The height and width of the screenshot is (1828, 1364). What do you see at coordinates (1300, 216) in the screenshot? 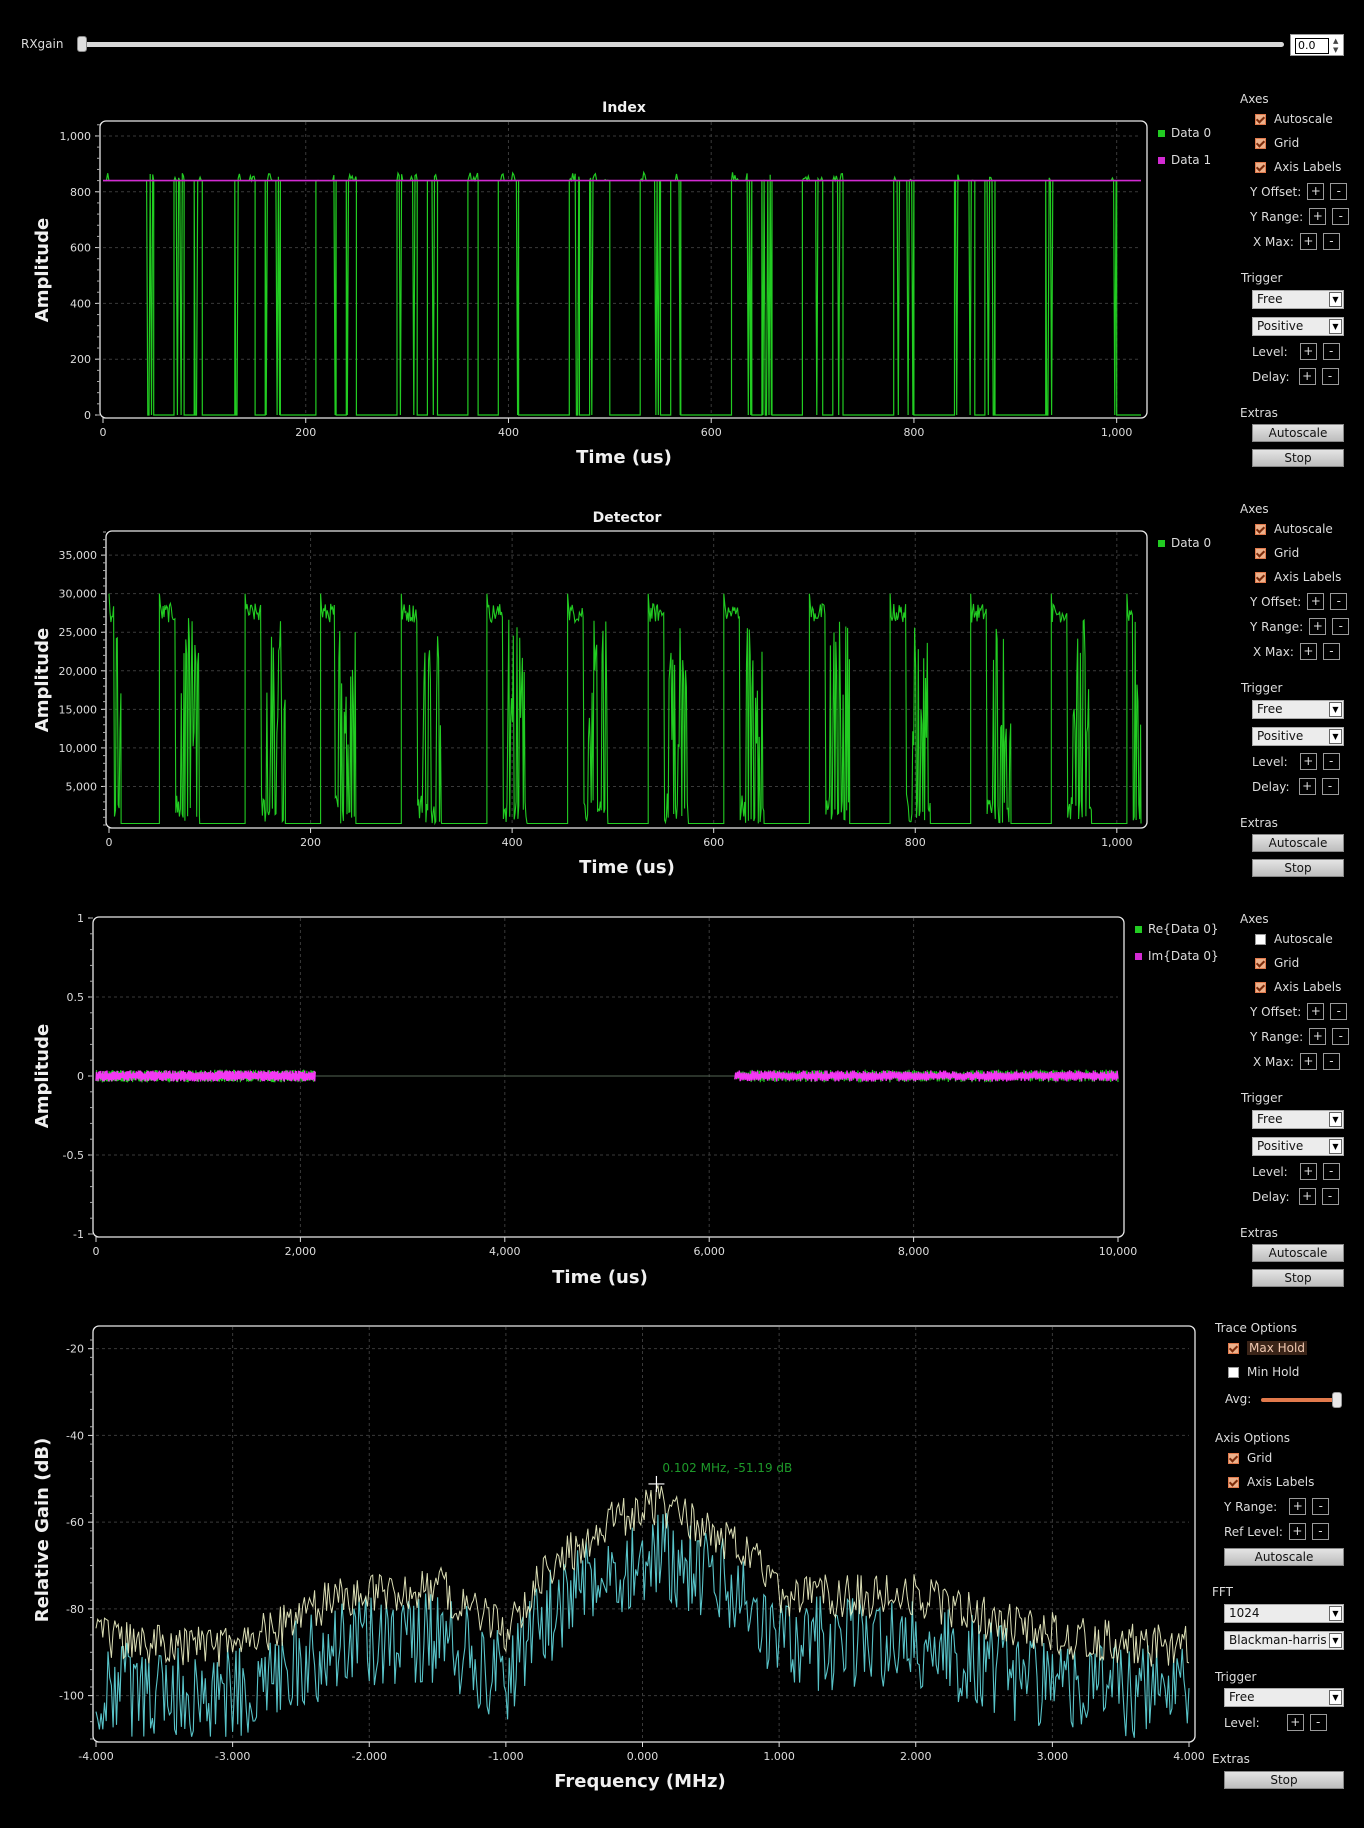
I see `y-range-control: Y Range: + -` at bounding box center [1300, 216].